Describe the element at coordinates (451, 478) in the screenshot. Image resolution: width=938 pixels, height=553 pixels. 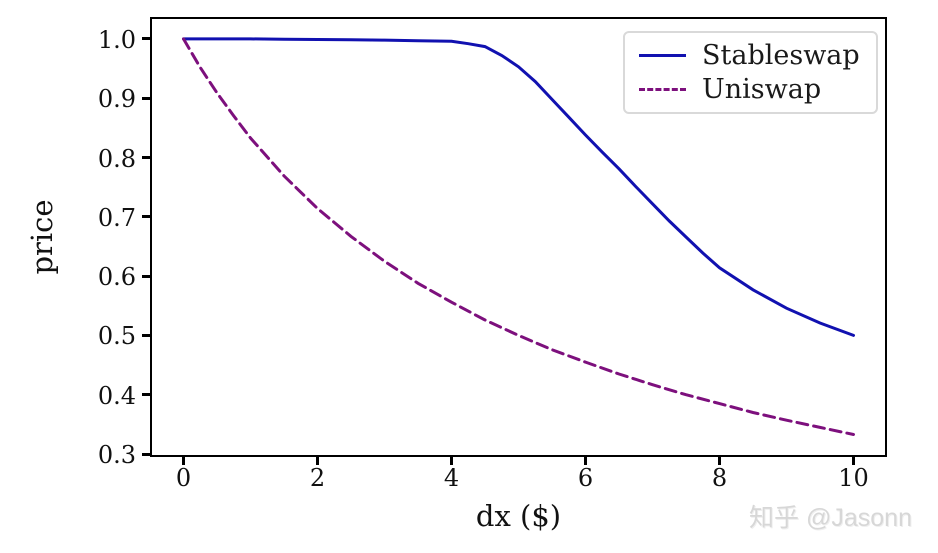
I see `x-tick-label: 4` at that location.